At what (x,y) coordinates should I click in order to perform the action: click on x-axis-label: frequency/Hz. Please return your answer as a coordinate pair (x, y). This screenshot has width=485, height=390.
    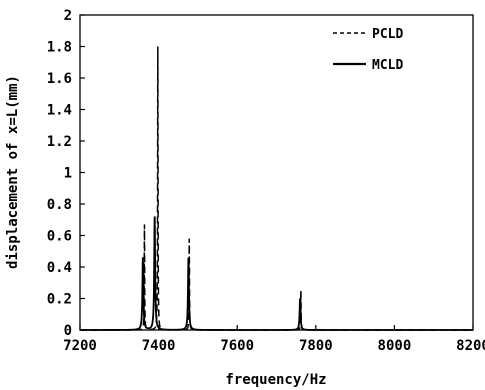
    Looking at the image, I should click on (275, 380).